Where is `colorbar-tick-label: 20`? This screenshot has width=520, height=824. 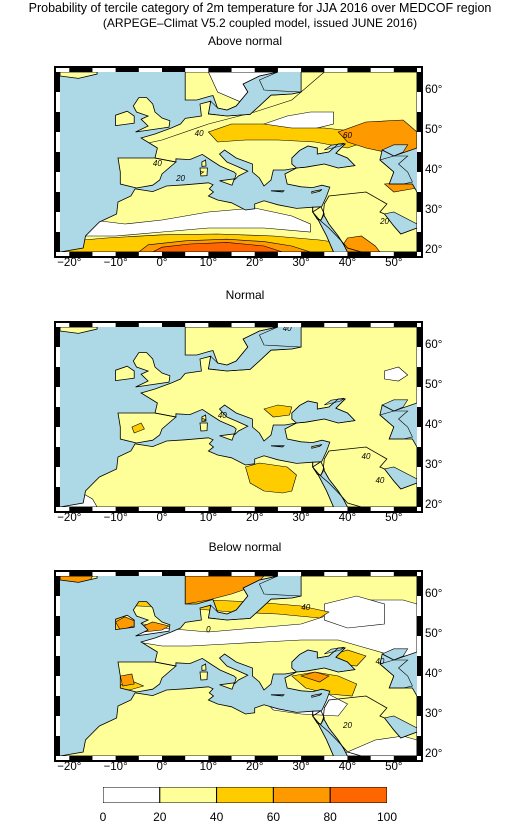 colorbar-tick-label: 20 is located at coordinates (160, 817).